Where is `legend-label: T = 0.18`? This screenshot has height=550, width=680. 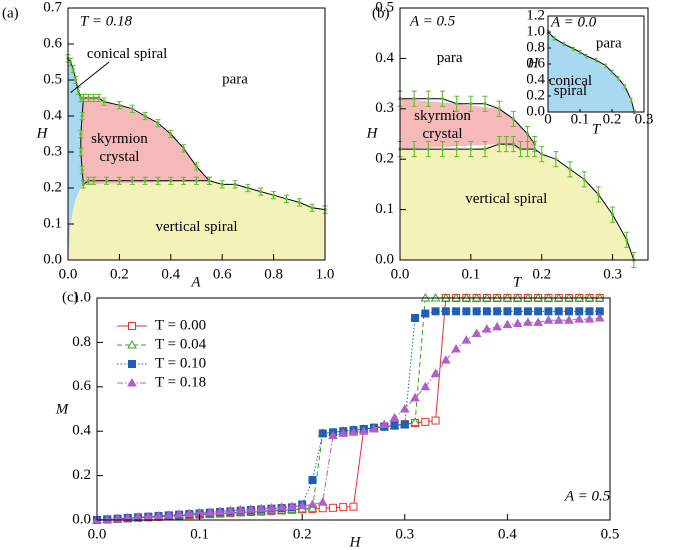
legend-label: T = 0.18 is located at coordinates (180, 382).